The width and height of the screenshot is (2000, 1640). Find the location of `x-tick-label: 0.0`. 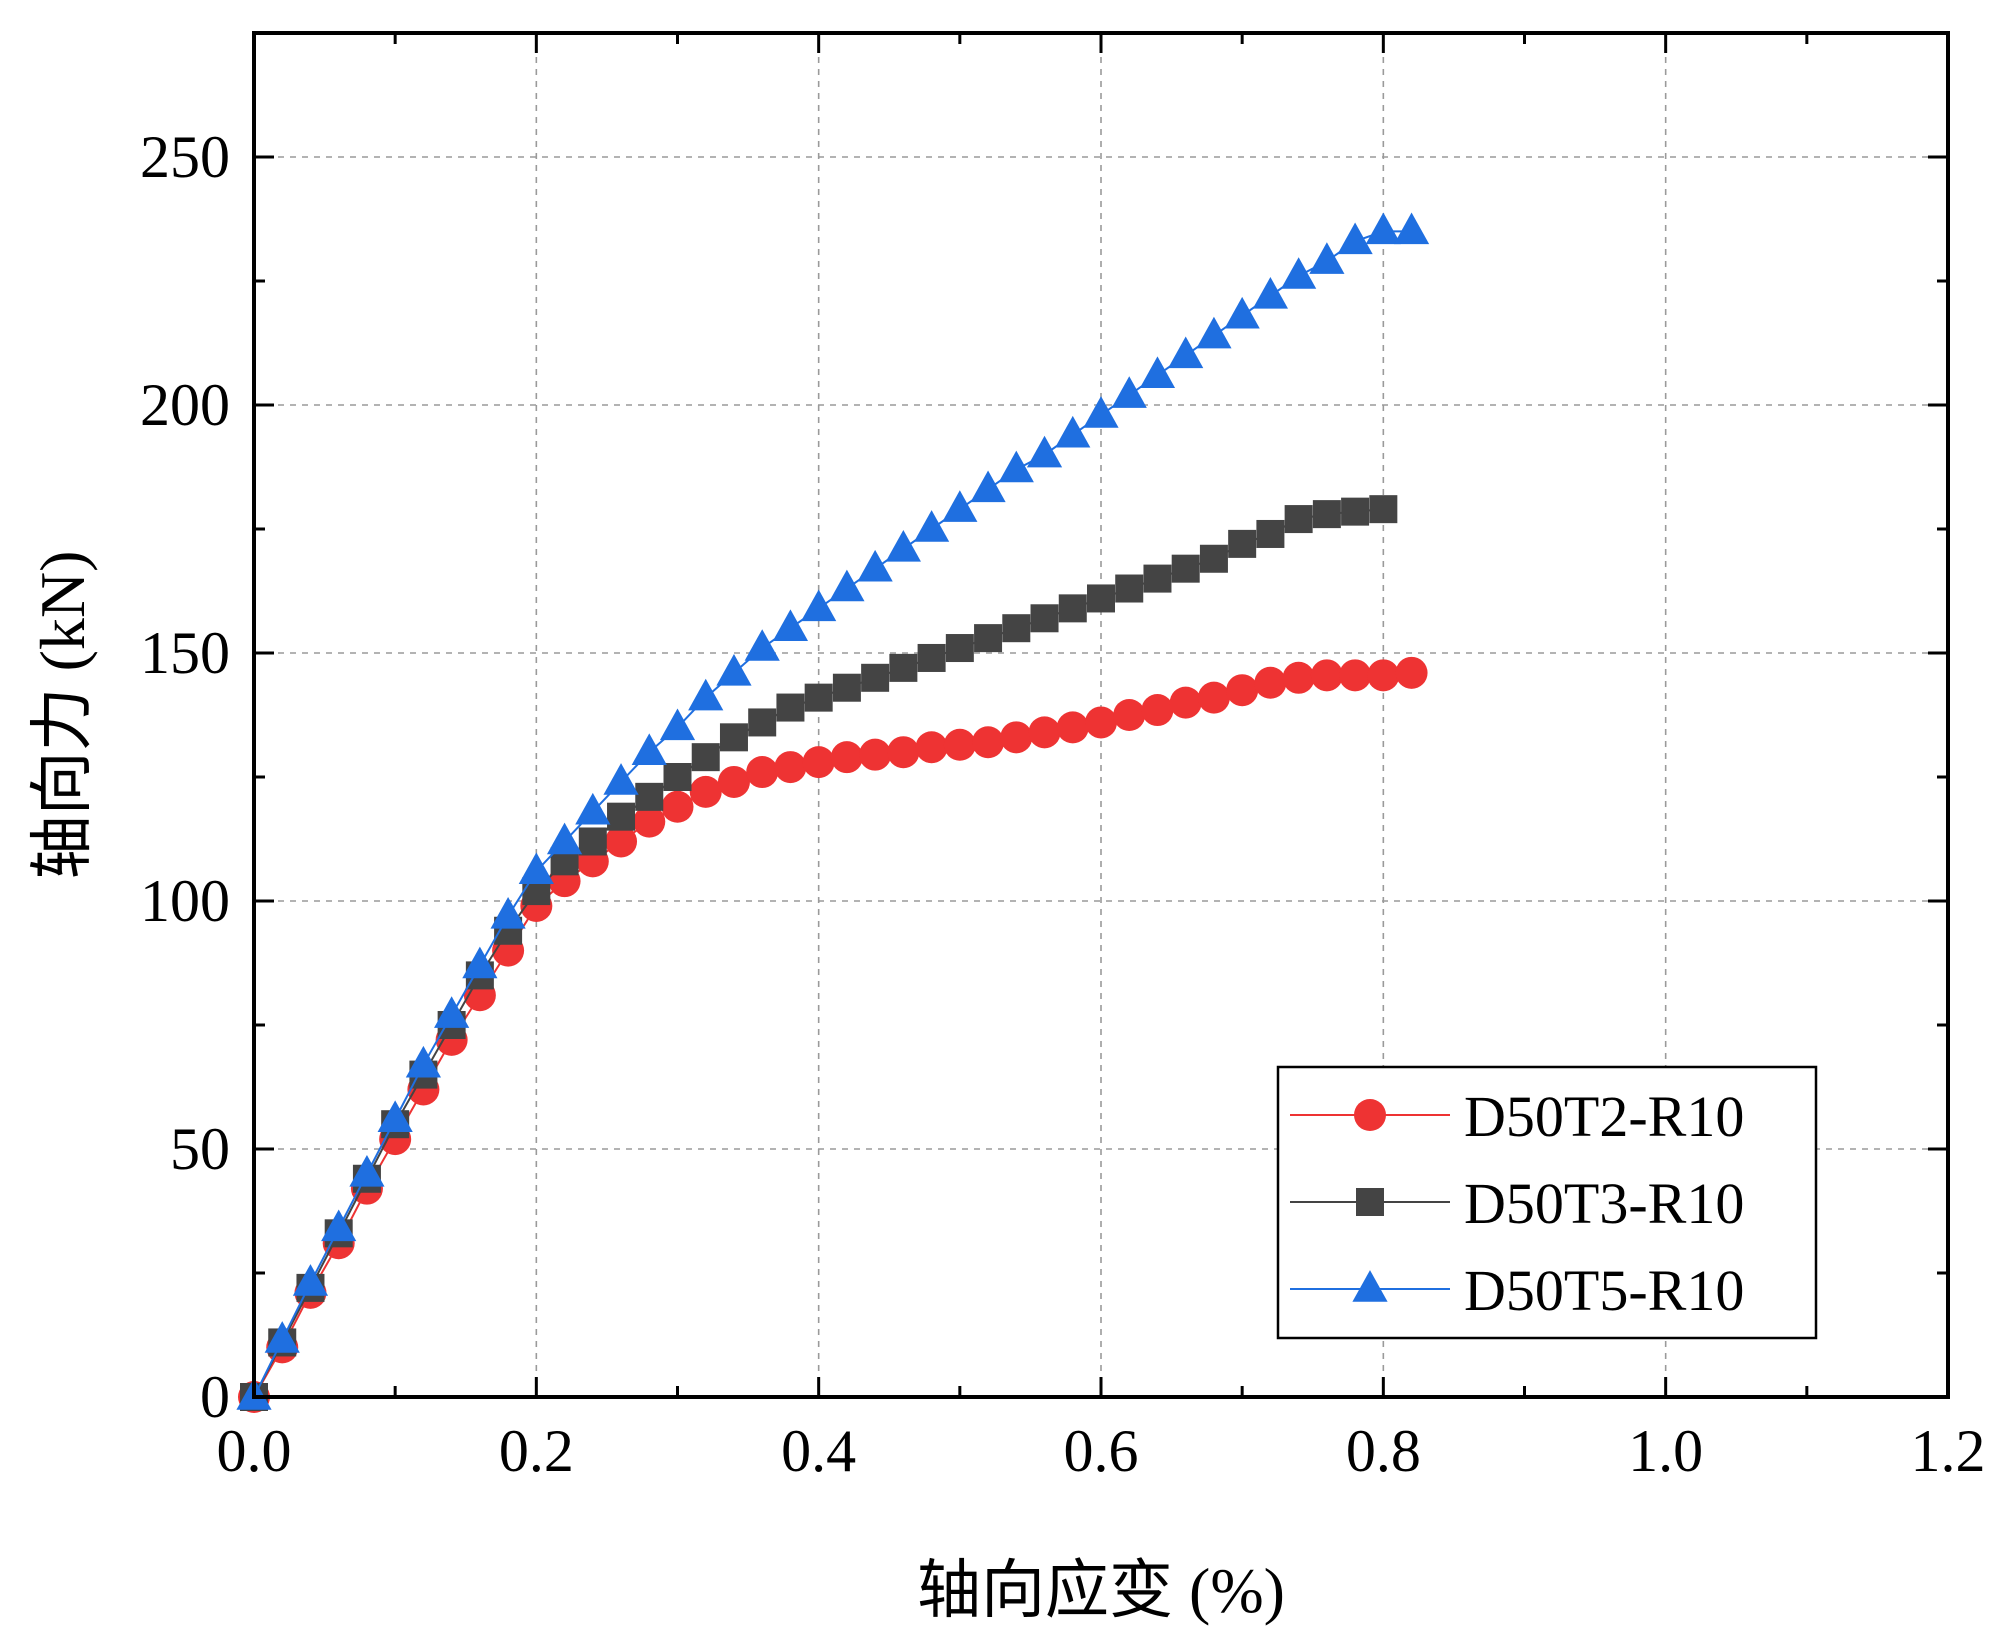

x-tick-label: 0.0 is located at coordinates (254, 1451).